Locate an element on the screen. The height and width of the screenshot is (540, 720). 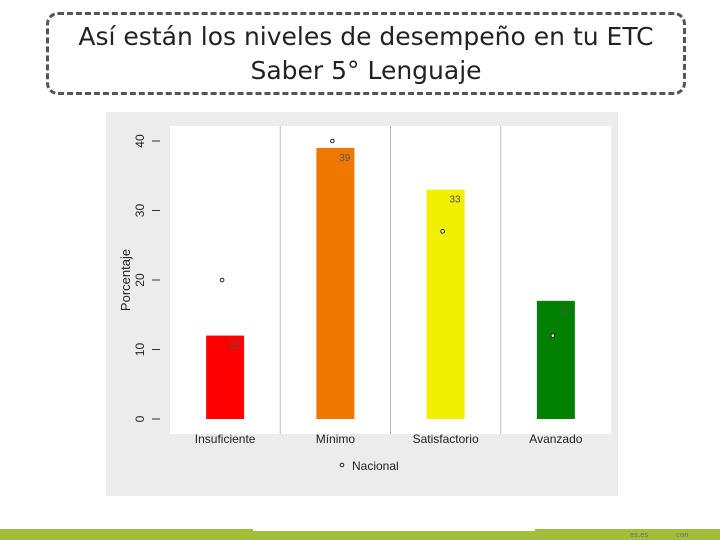
footer-bar-gap is located at coordinates (394, 530).